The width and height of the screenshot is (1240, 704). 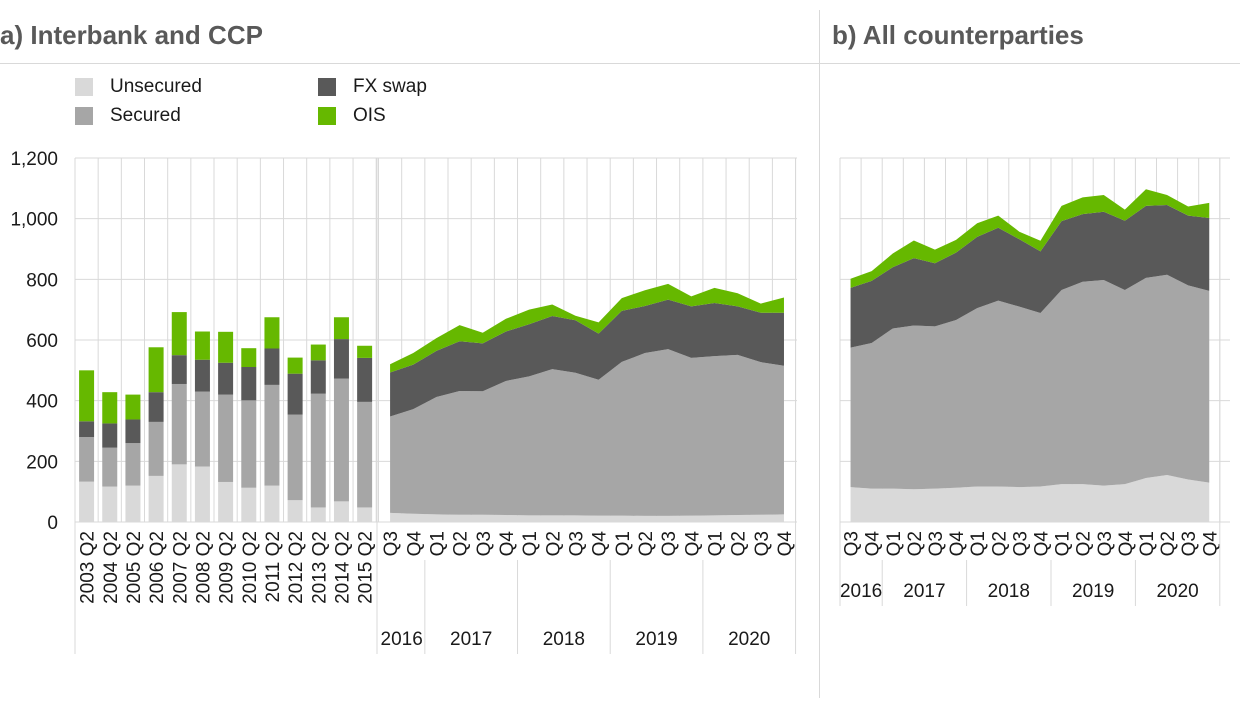 I want to click on bar-2003-q2-secured, so click(x=87, y=459).